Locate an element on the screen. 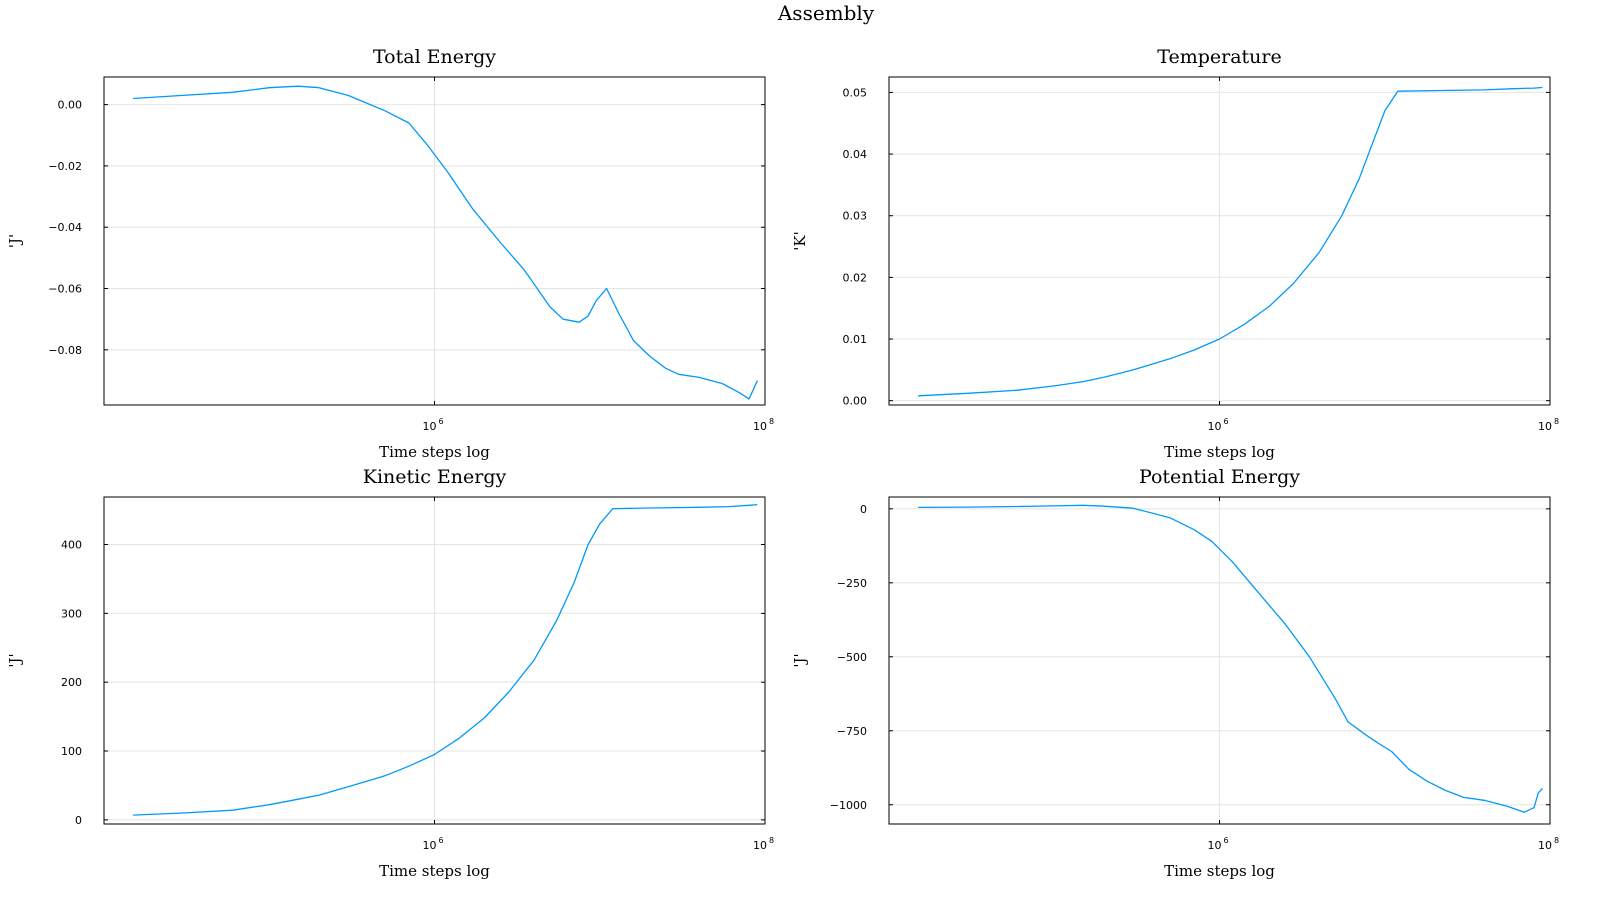  total-energy-ytick-label-4: −0.08 is located at coordinates (65, 350).